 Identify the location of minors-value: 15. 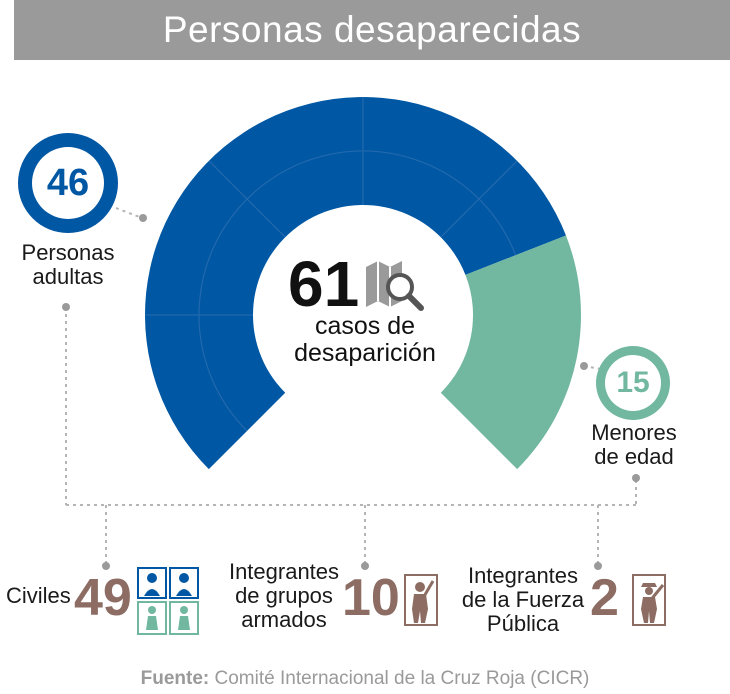
(633, 382).